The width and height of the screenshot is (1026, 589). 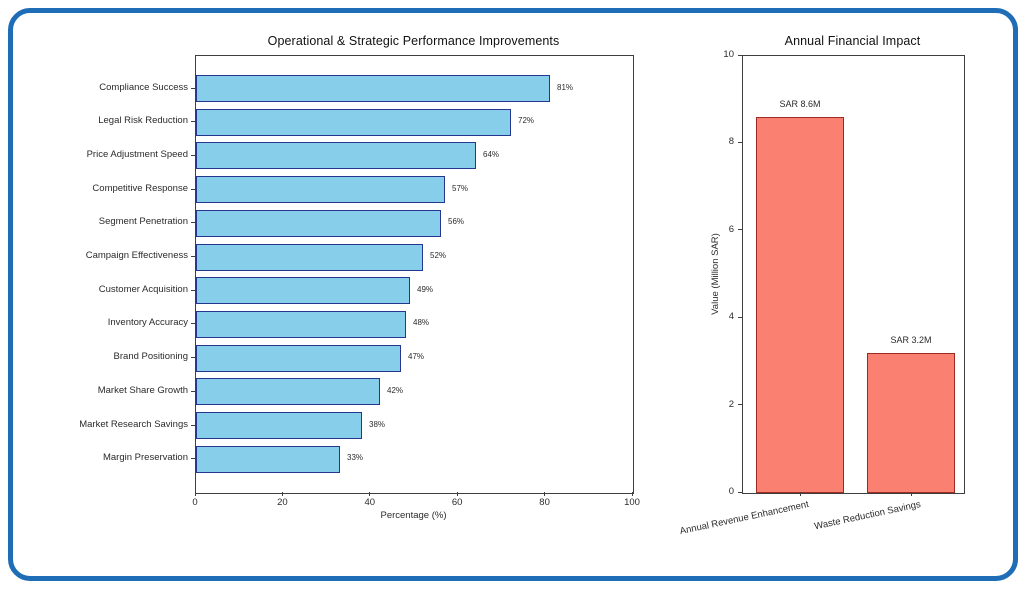 What do you see at coordinates (137, 154) in the screenshot?
I see `category-label: Price Adjustment Speed` at bounding box center [137, 154].